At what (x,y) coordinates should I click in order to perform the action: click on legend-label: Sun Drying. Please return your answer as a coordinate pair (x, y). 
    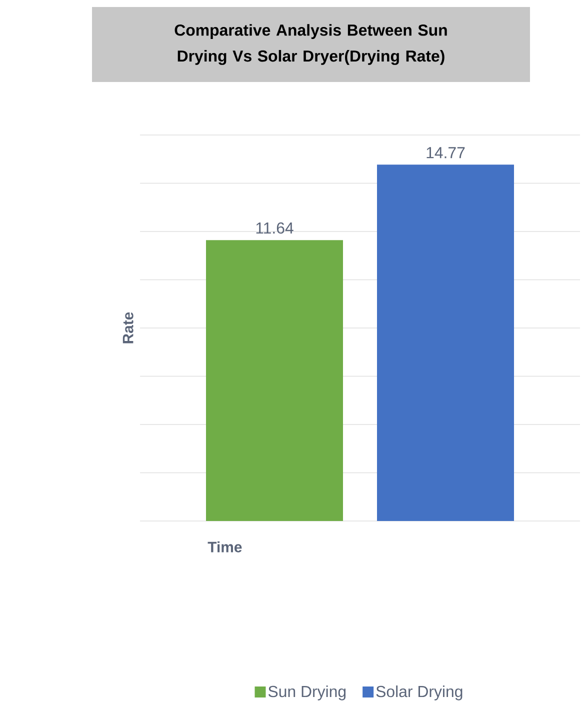
    Looking at the image, I should click on (307, 692).